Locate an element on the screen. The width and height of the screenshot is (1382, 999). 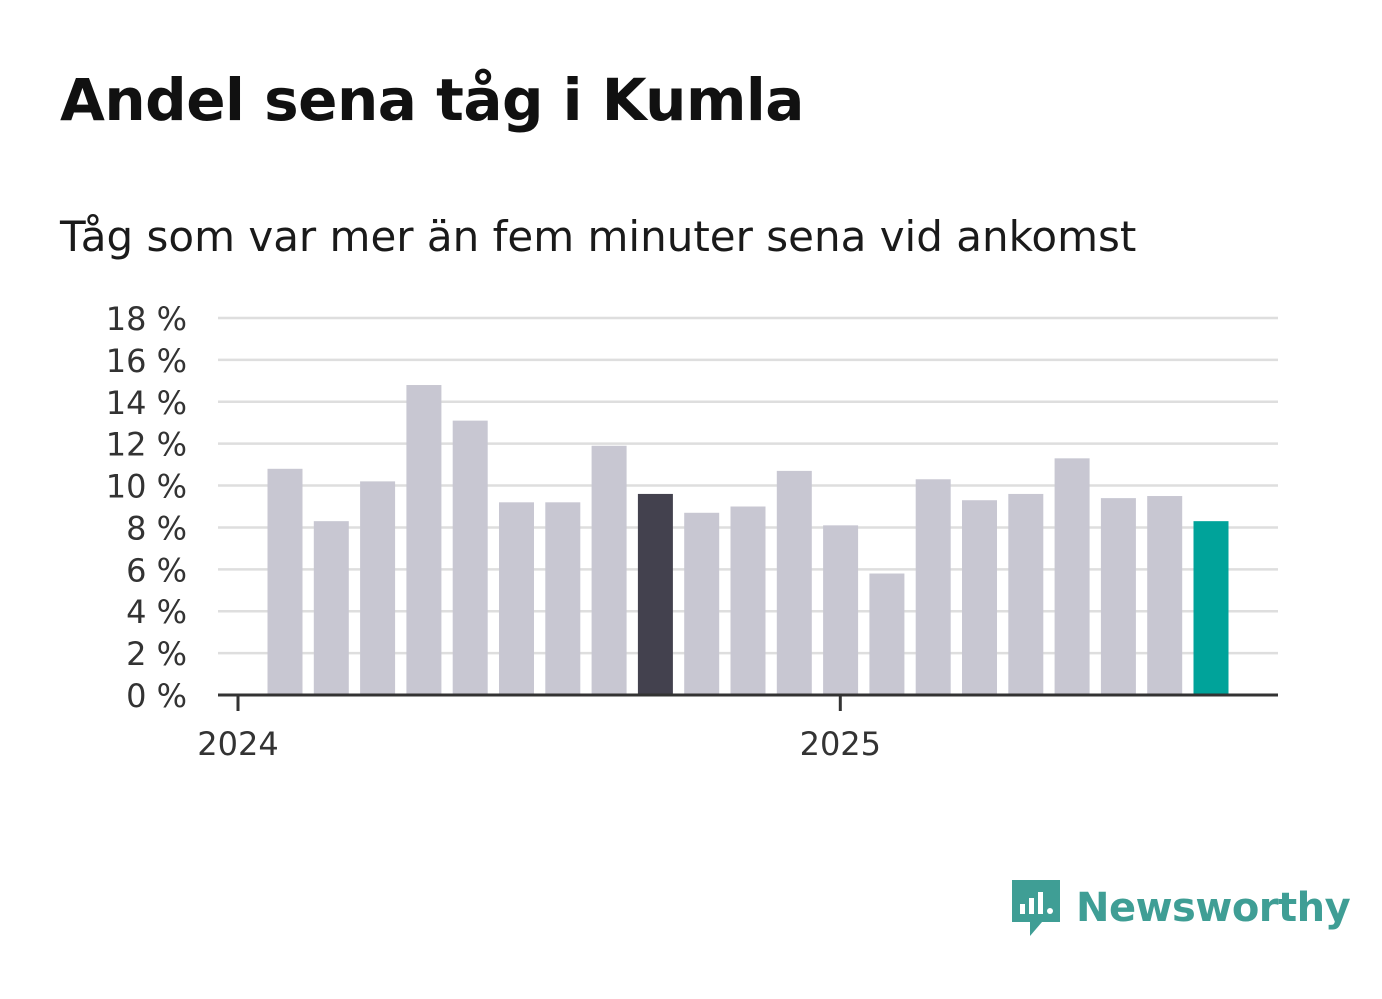
y-tick-label: 12 % is located at coordinates (146, 445).